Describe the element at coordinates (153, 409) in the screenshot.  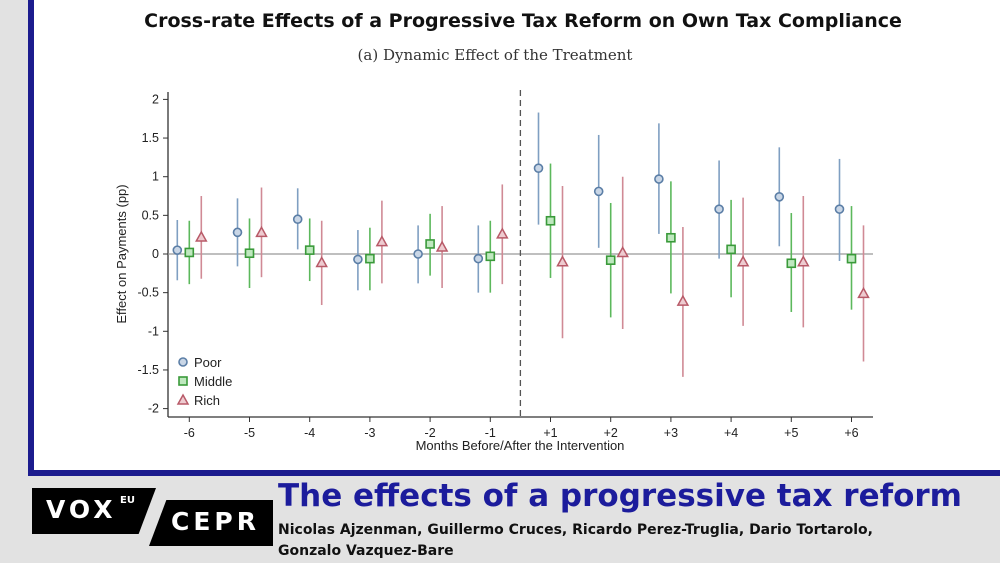
I see `y-tick-label: -2` at that location.